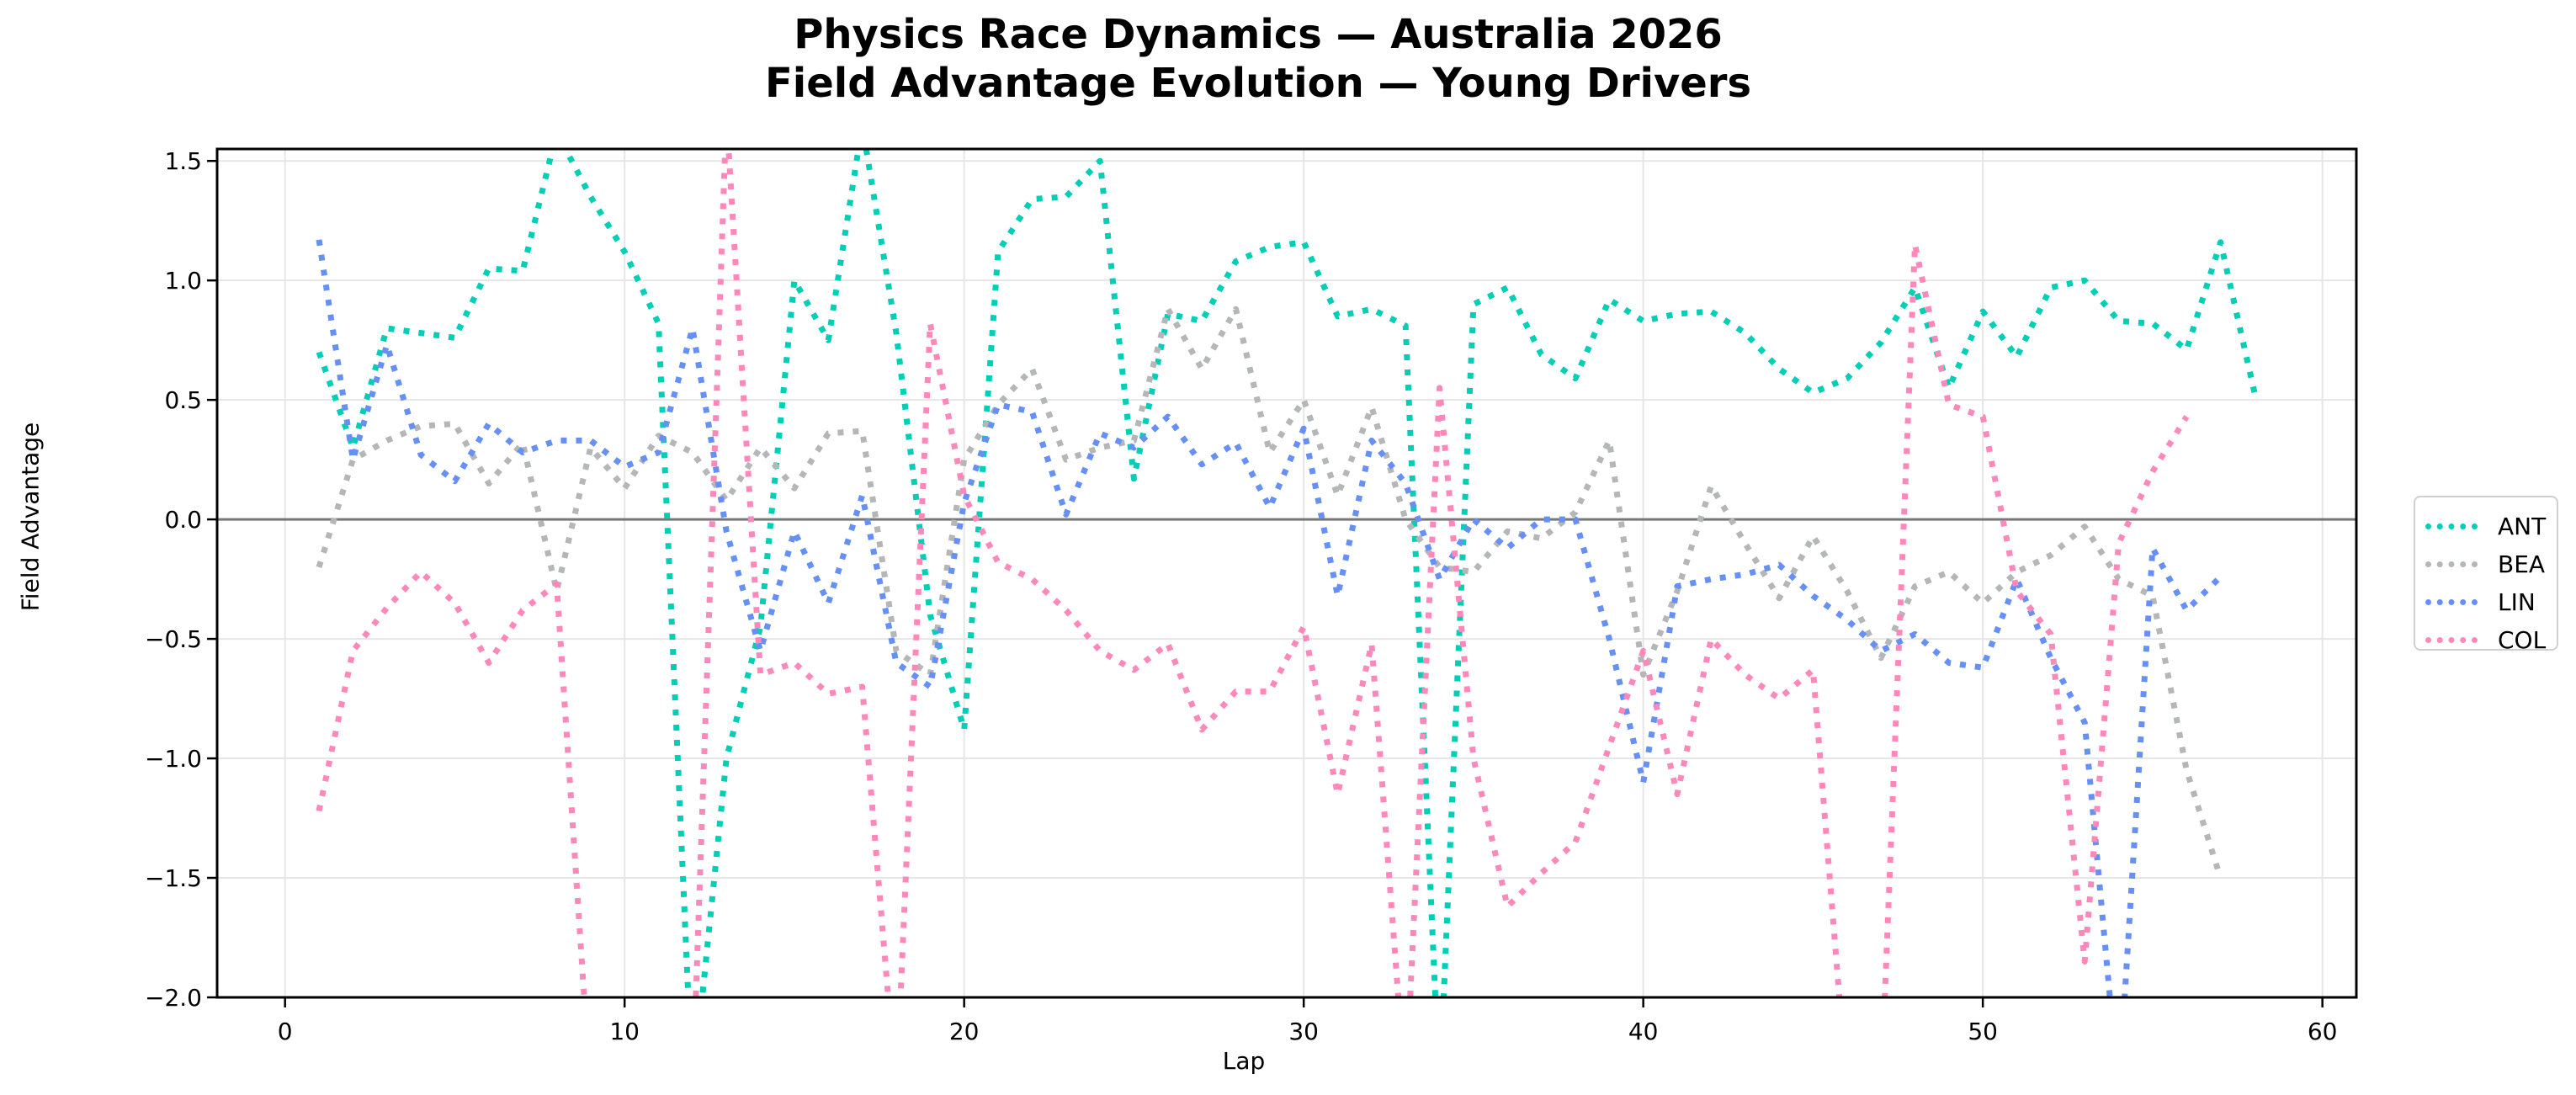 Image resolution: width=2576 pixels, height=1095 pixels. What do you see at coordinates (2451, 526) in the screenshot?
I see `legend-swatch-ant-icon` at bounding box center [2451, 526].